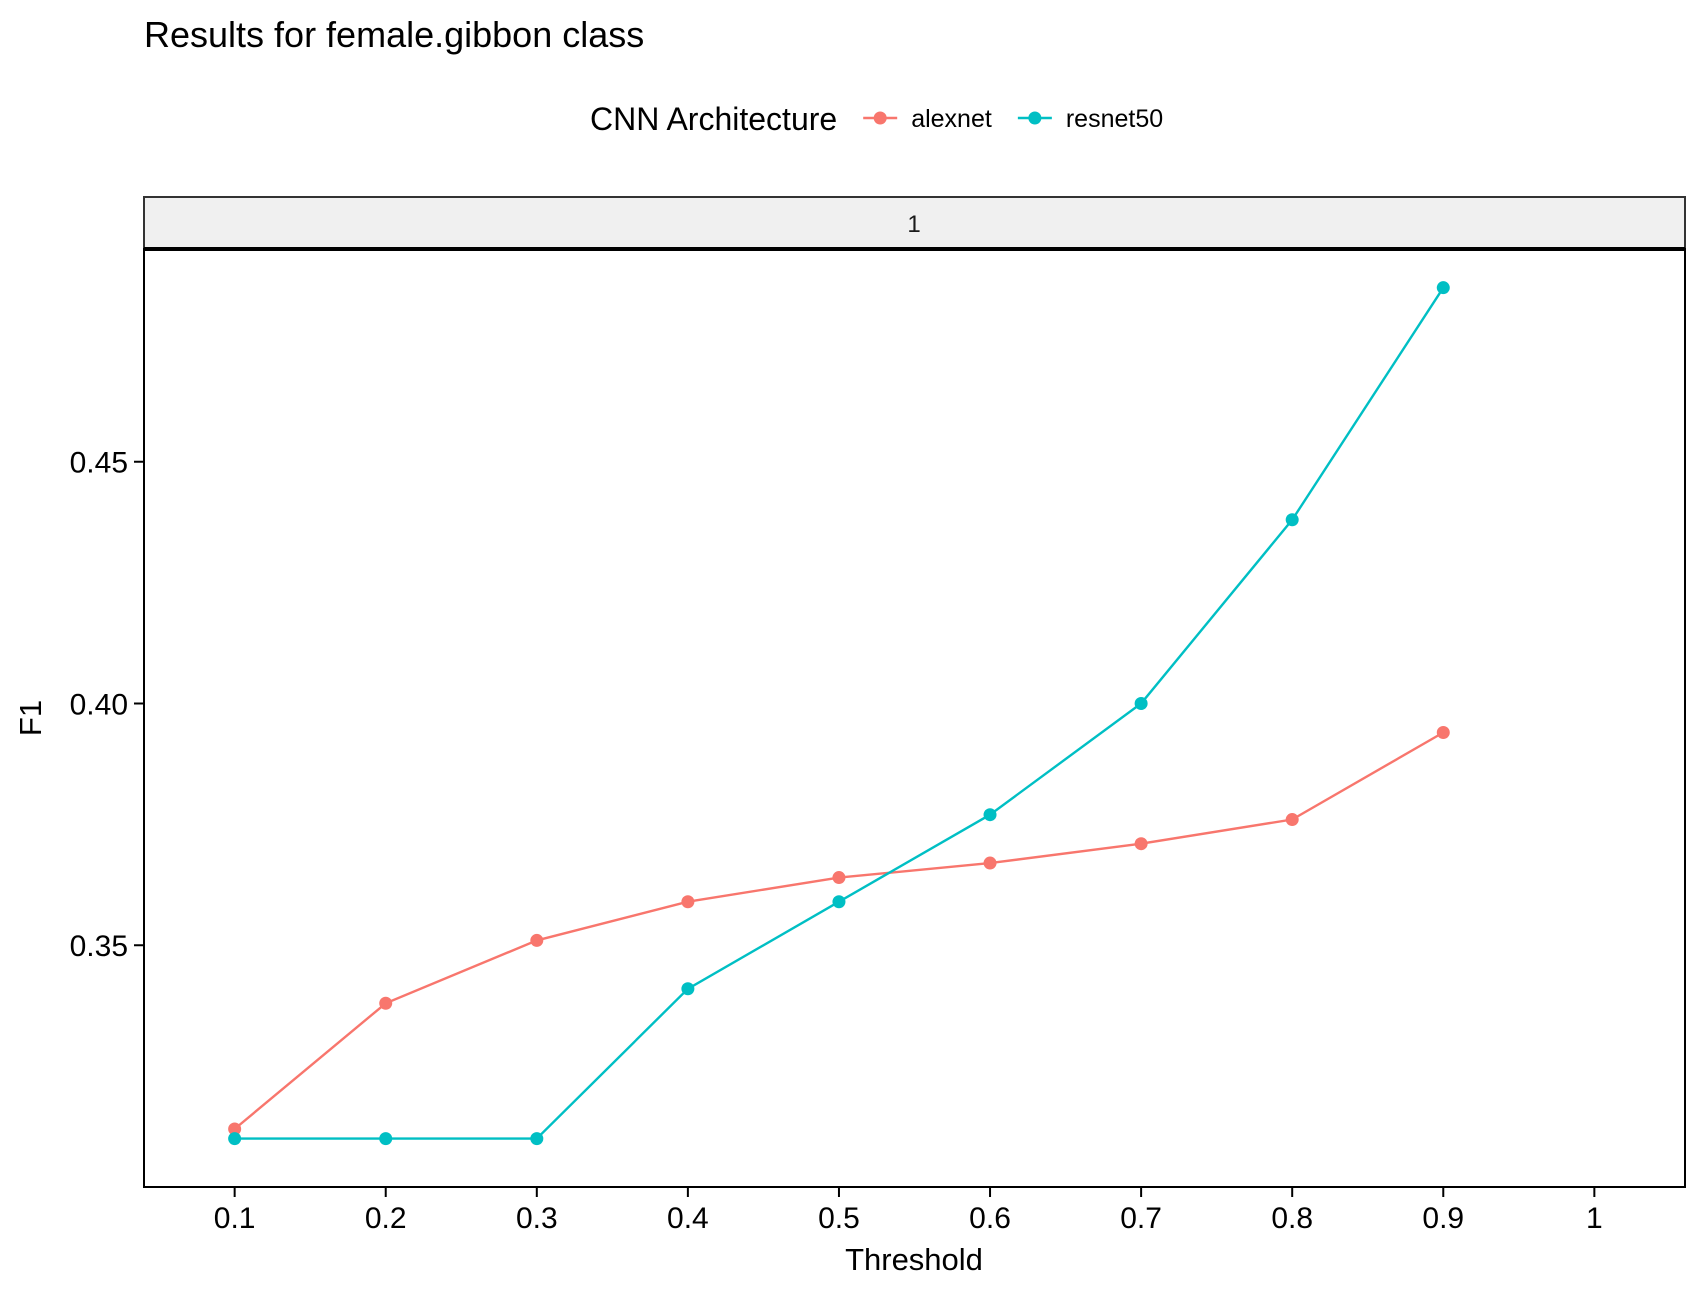  Describe the element at coordinates (386, 1218) in the screenshot. I see `x-tick-label: 0.2` at that location.